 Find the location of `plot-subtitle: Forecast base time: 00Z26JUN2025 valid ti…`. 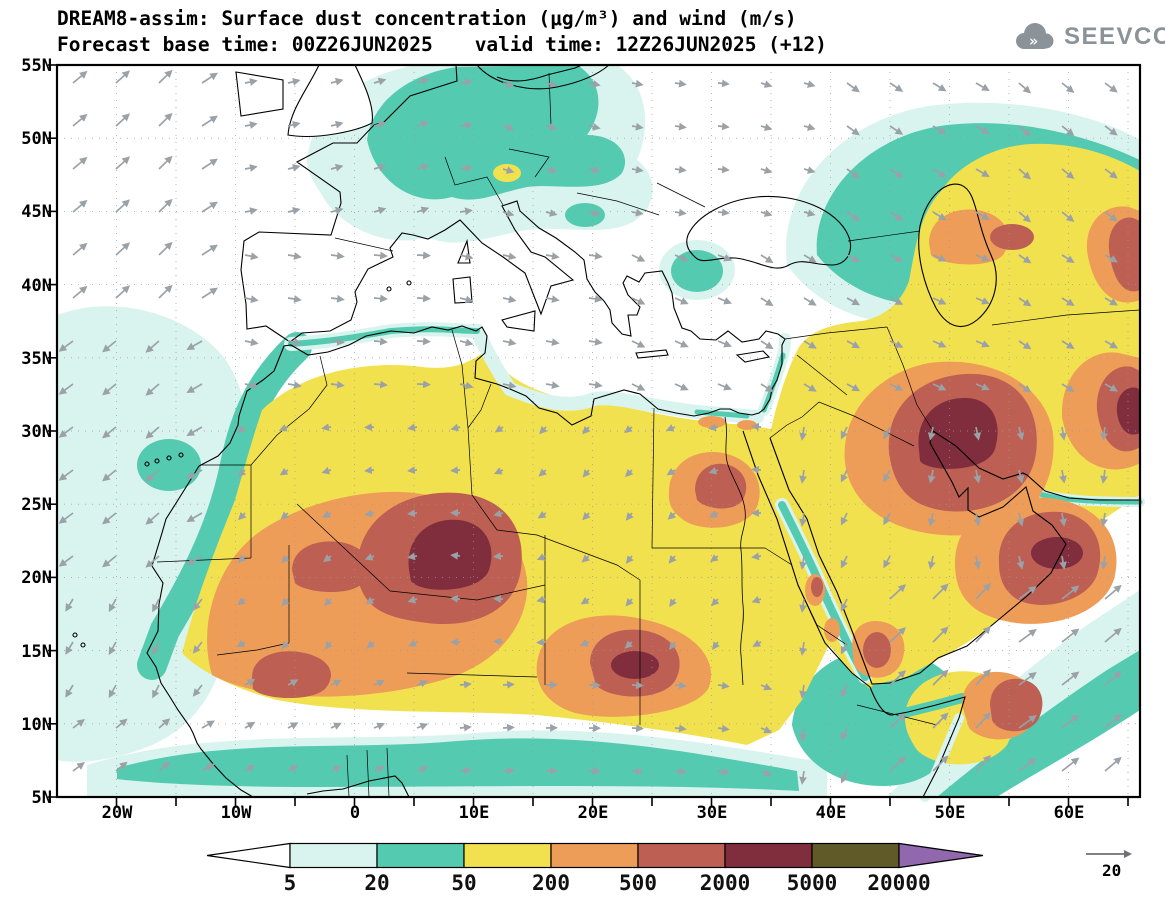

plot-subtitle: Forecast base time: 00Z26JUN2025 valid ti… is located at coordinates (442, 44).